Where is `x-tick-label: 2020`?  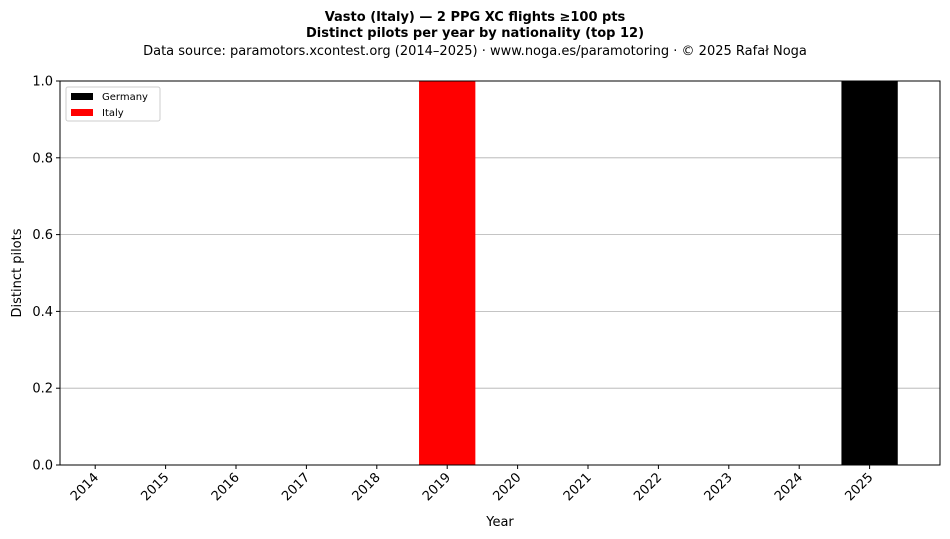 x-tick-label: 2020 is located at coordinates (507, 487).